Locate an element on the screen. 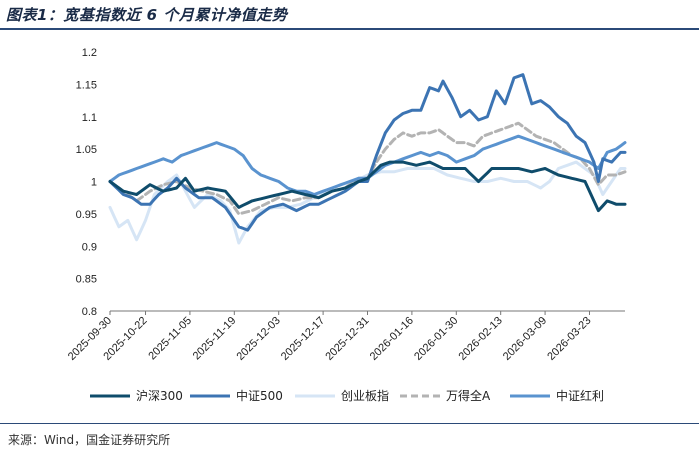  x-tick-label: 2026-03-23 is located at coordinates (569, 339).